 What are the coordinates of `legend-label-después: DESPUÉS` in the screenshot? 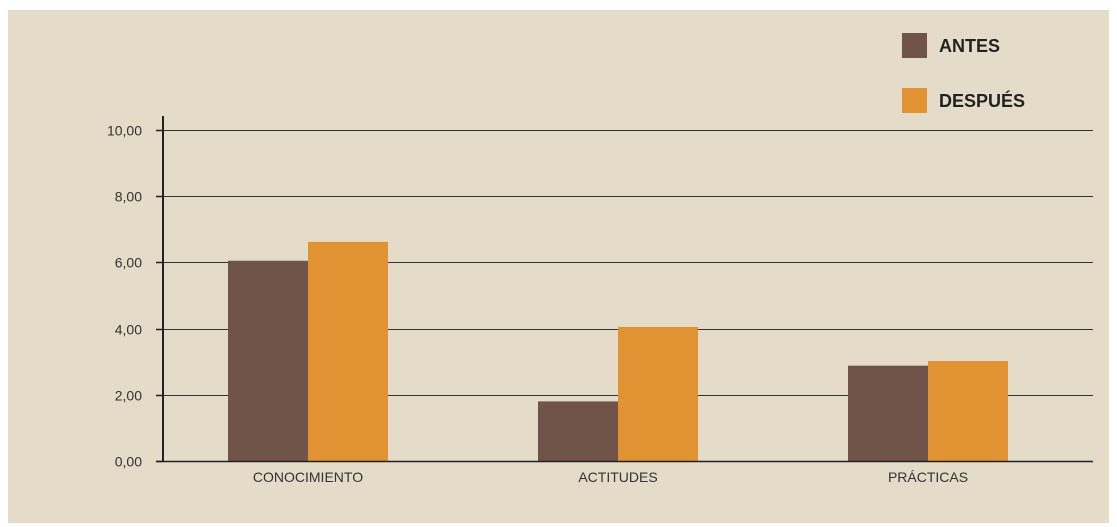 It's located at (982, 100).